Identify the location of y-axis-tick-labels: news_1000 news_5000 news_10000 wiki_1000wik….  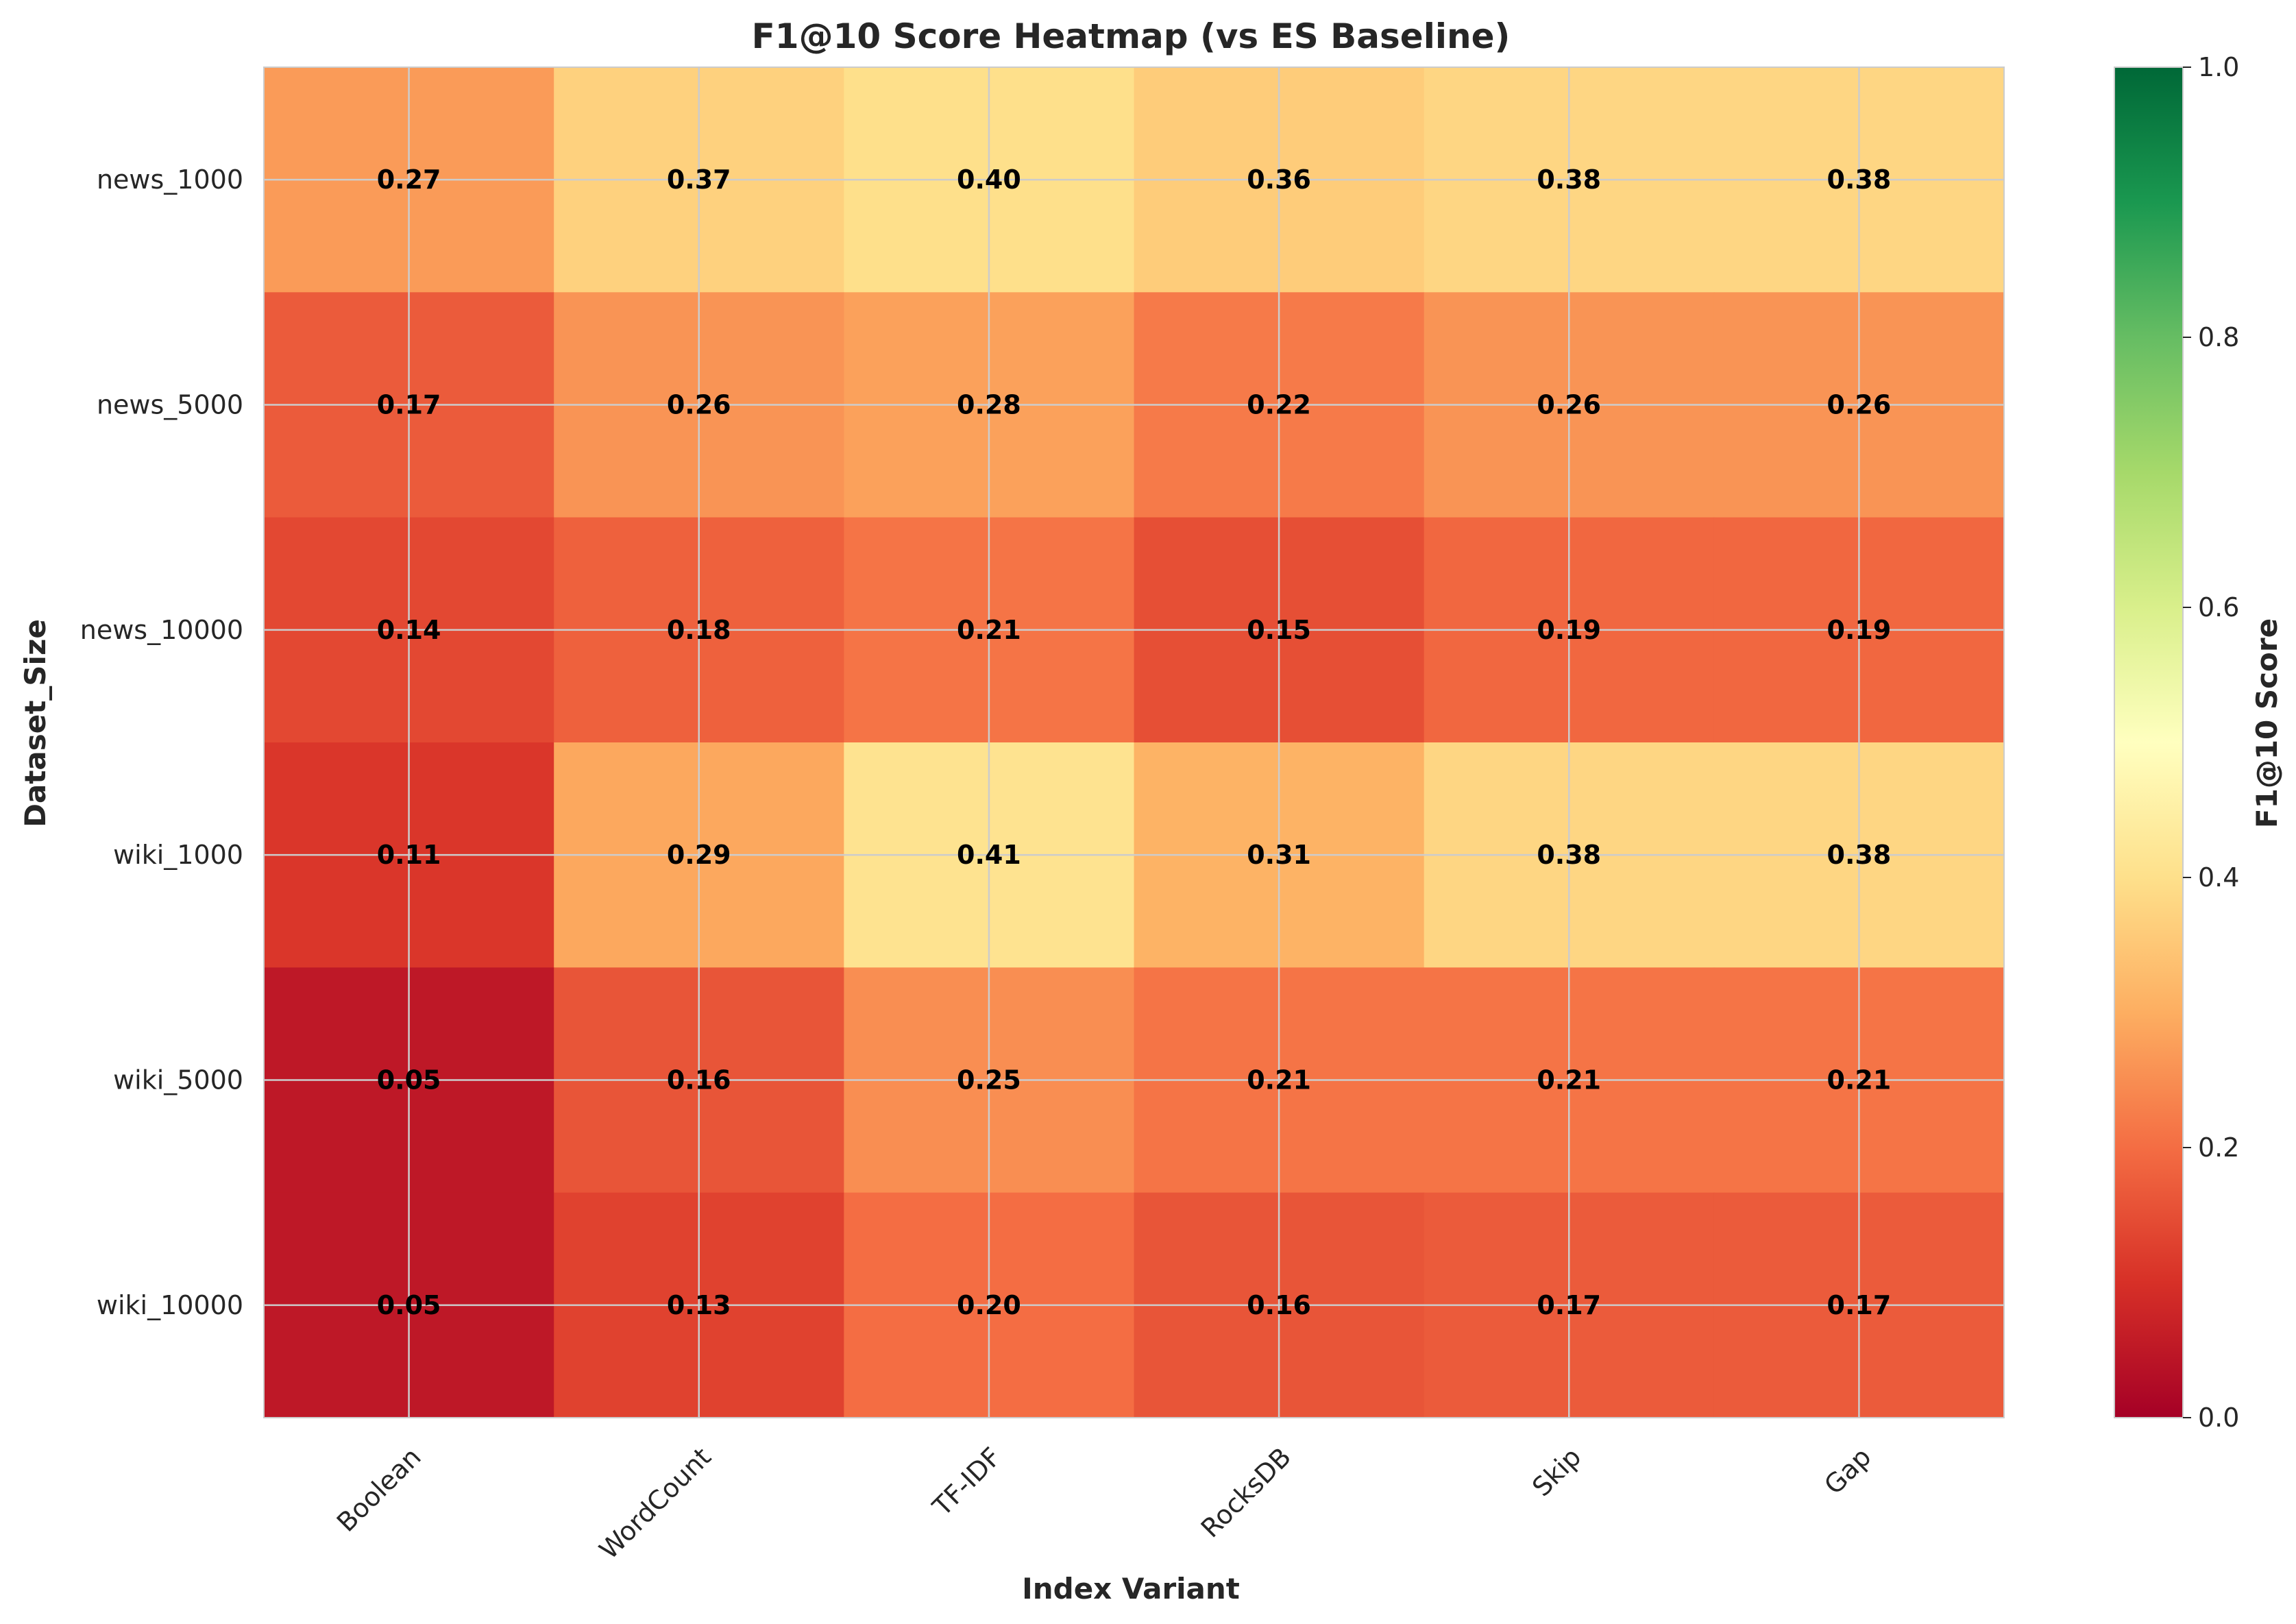
(162, 742).